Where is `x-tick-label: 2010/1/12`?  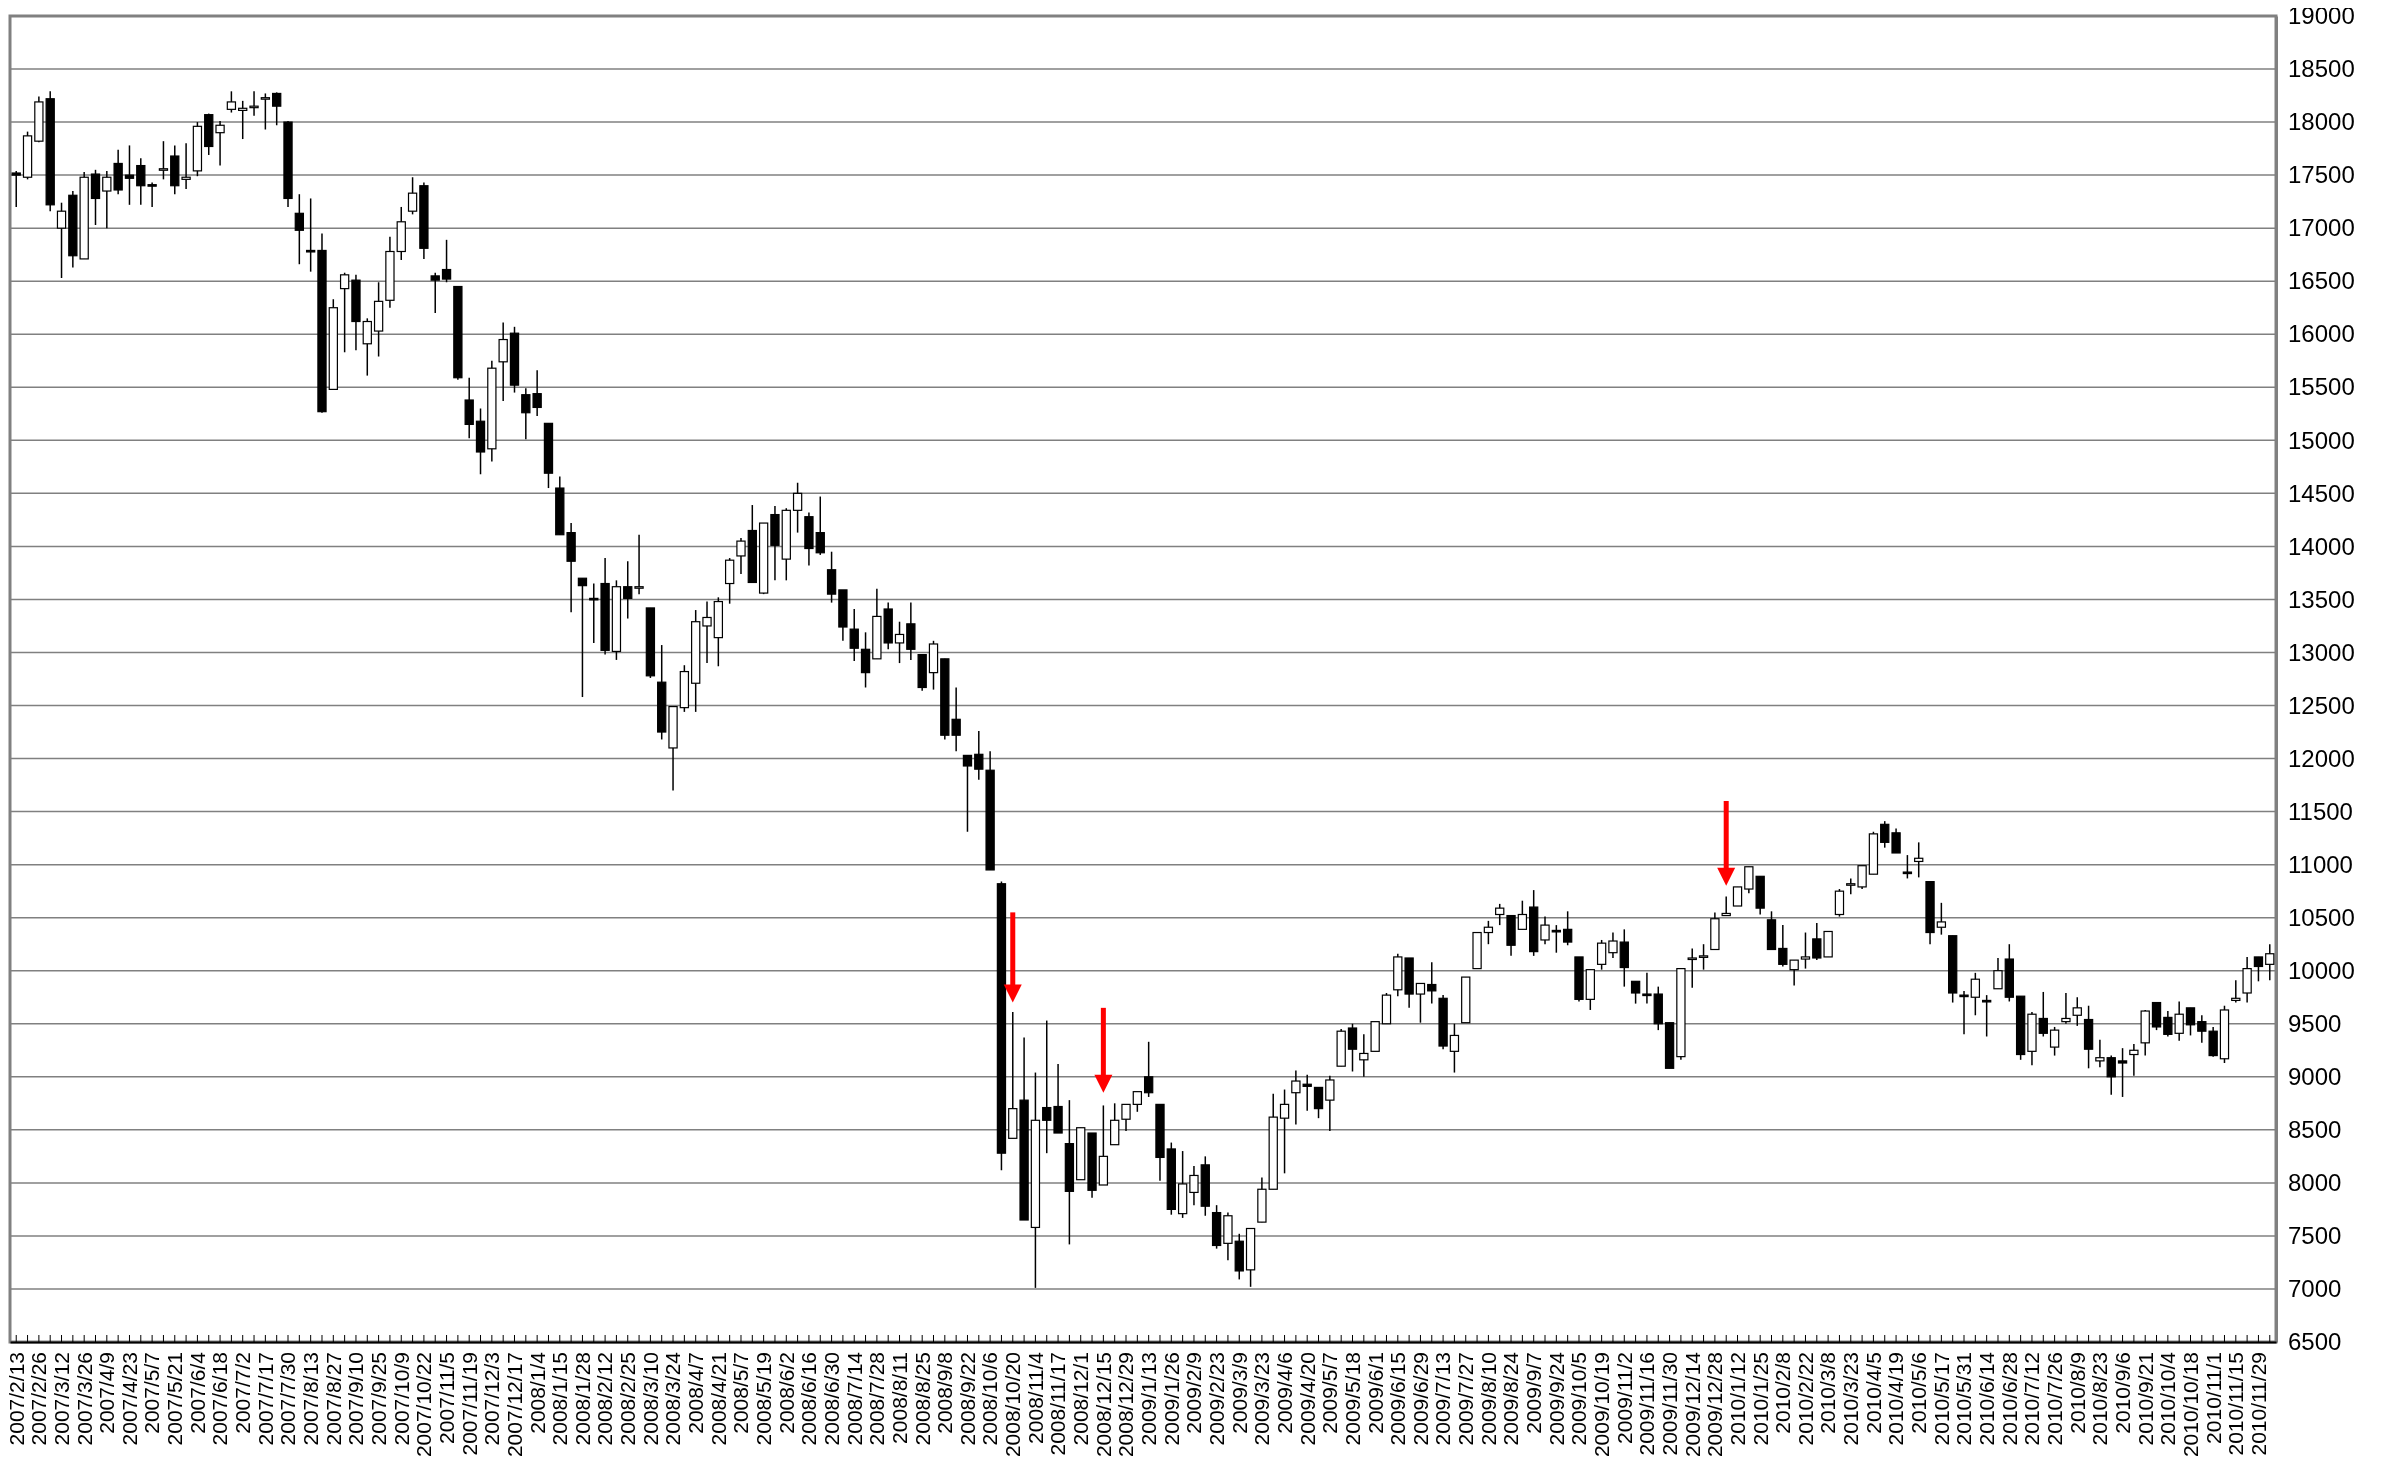 x-tick-label: 2010/1/12 is located at coordinates (1737, 1399).